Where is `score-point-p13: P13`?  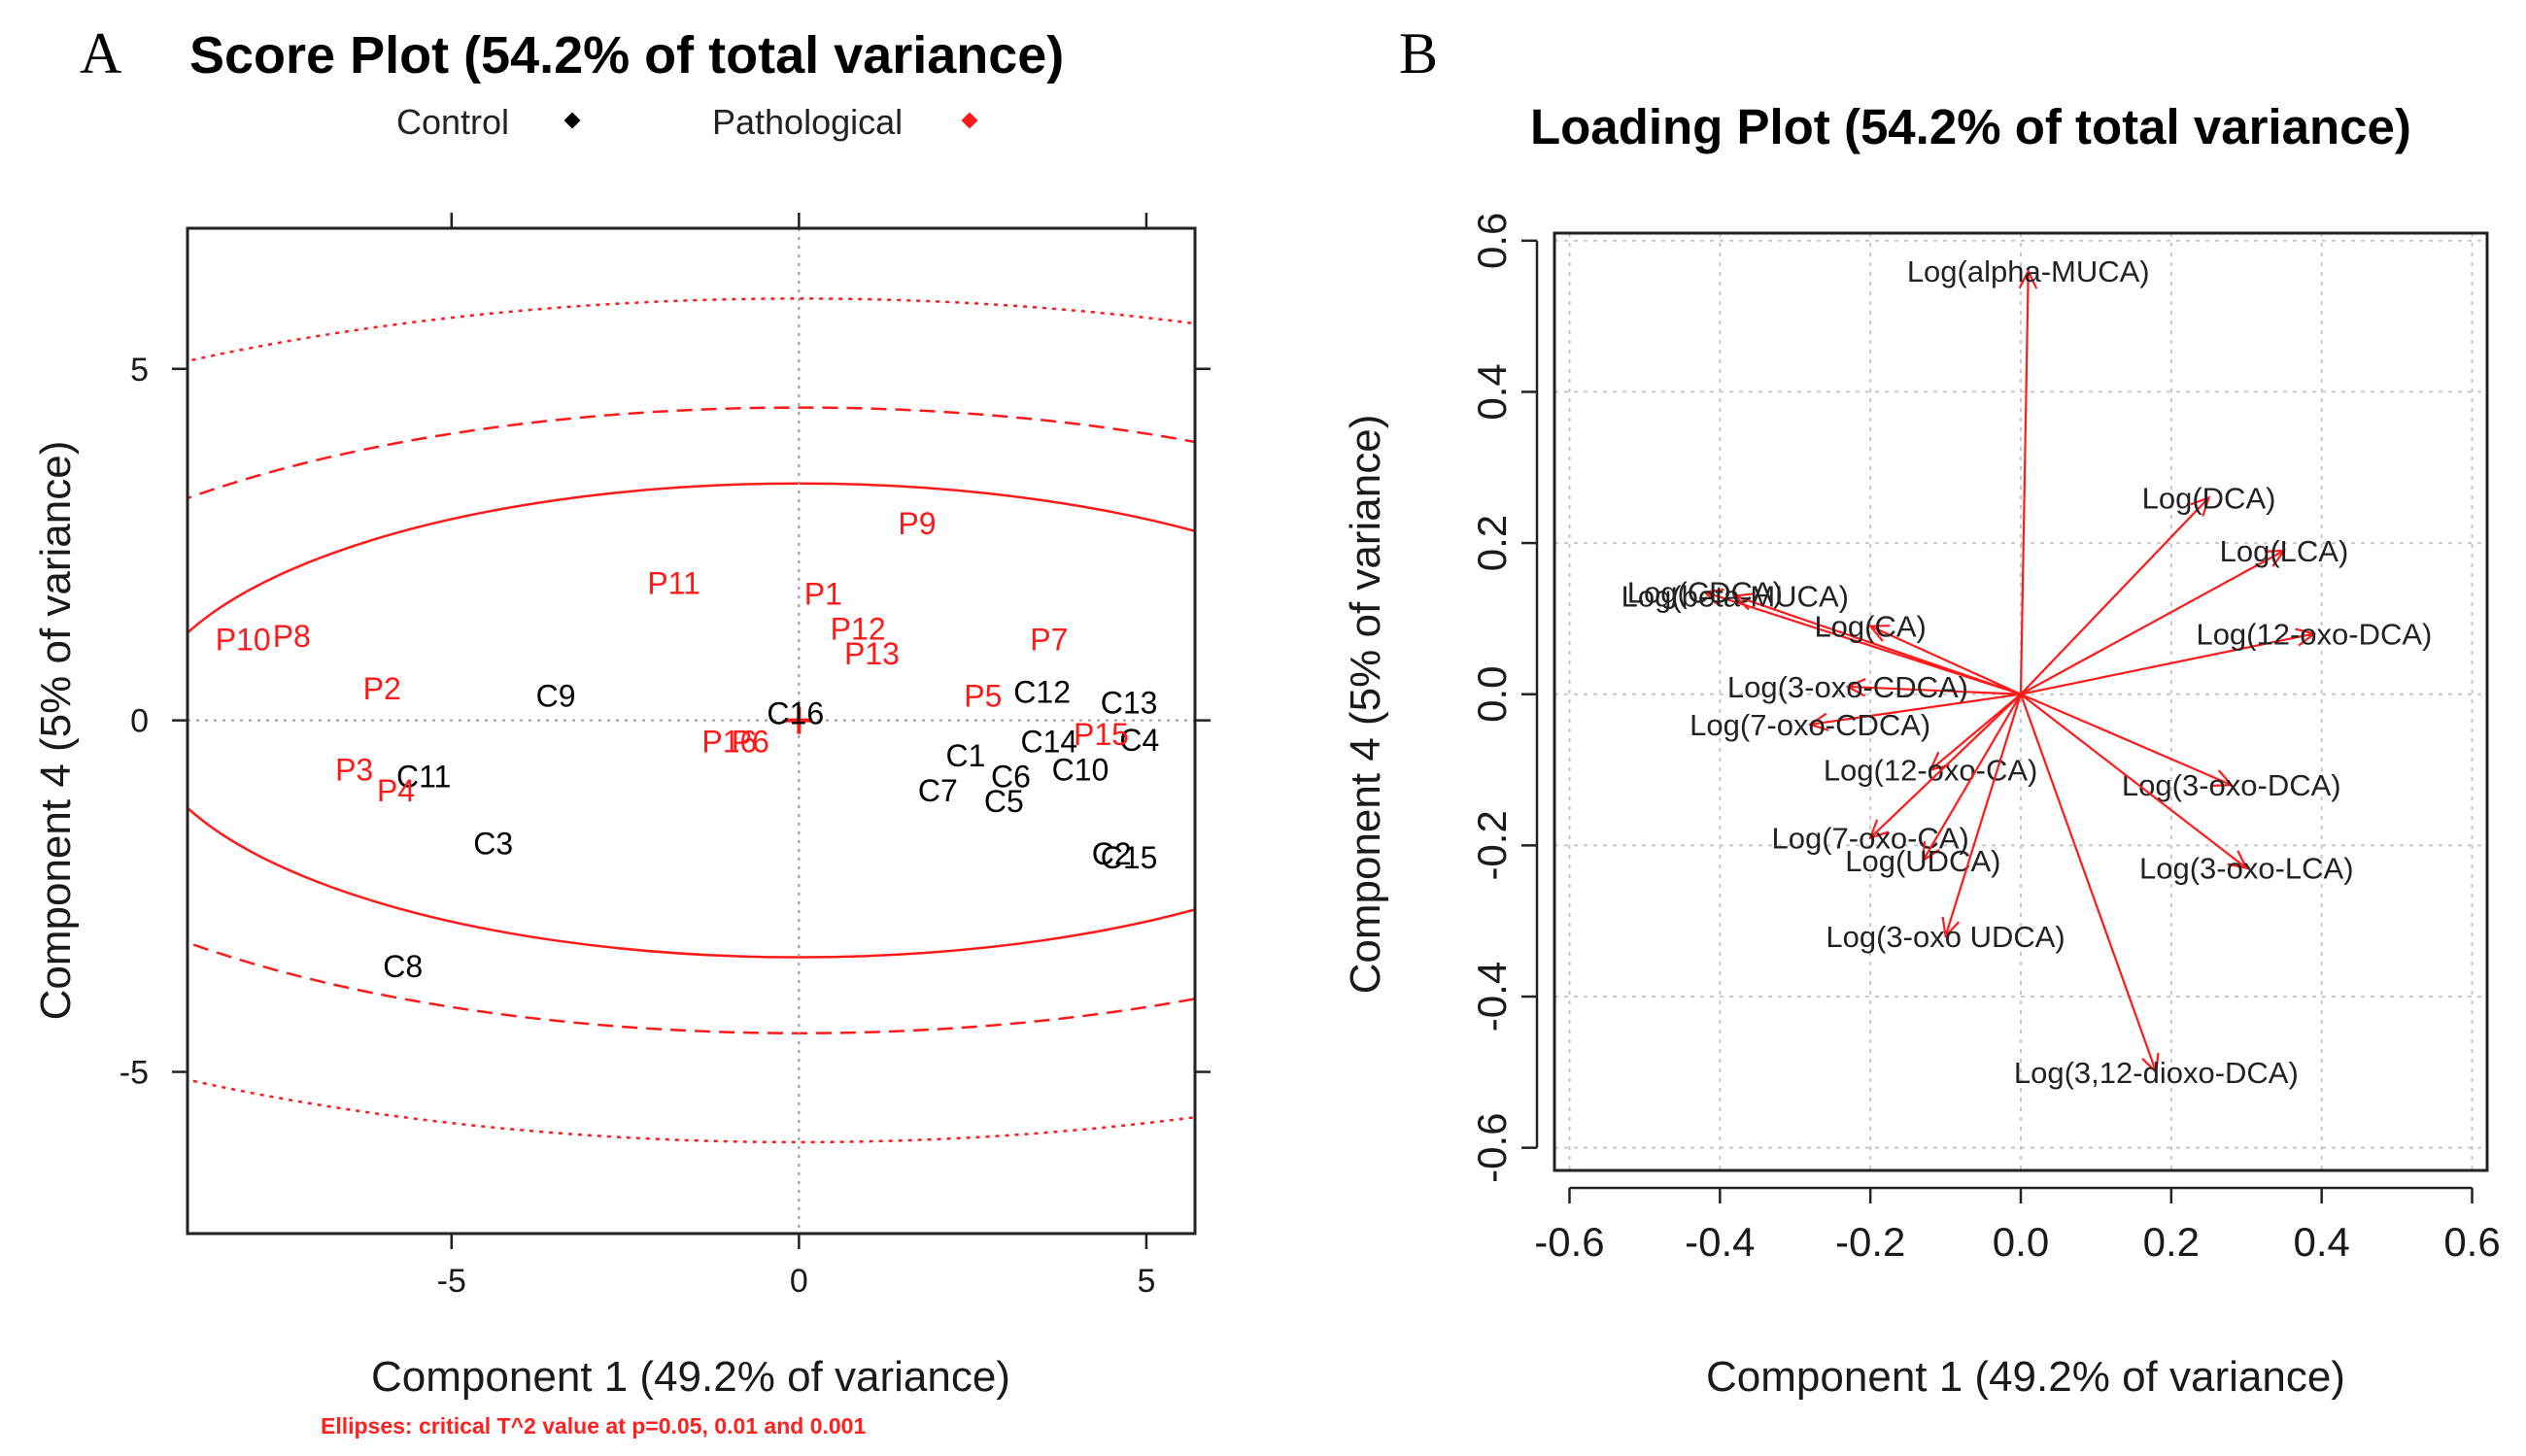 score-point-p13: P13 is located at coordinates (872, 653).